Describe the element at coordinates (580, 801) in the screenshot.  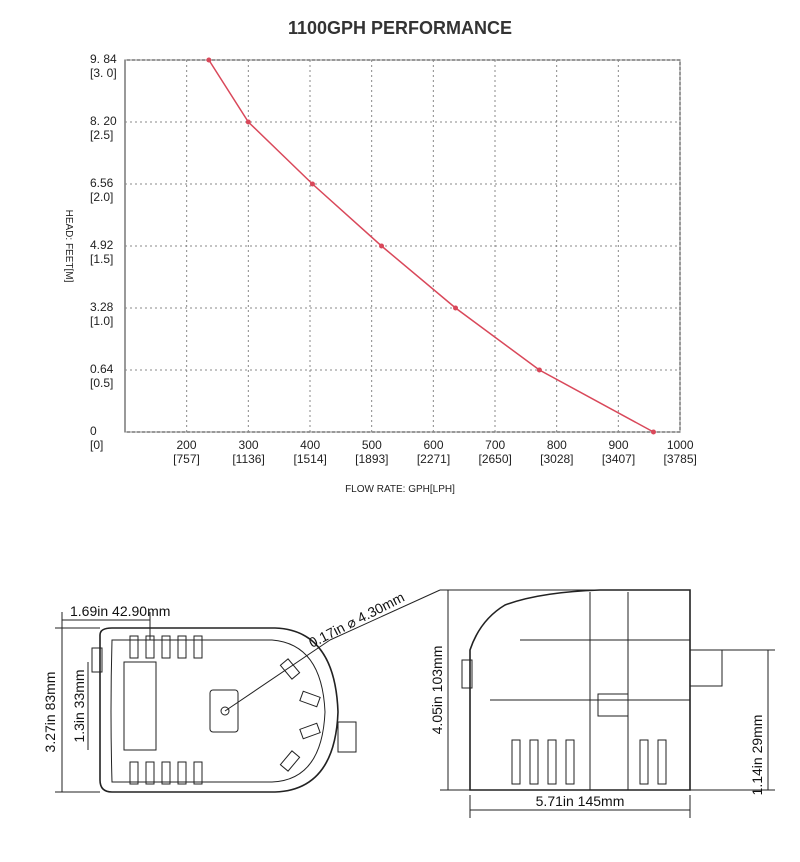
I see `dimension-label: 5.71in 145mm` at that location.